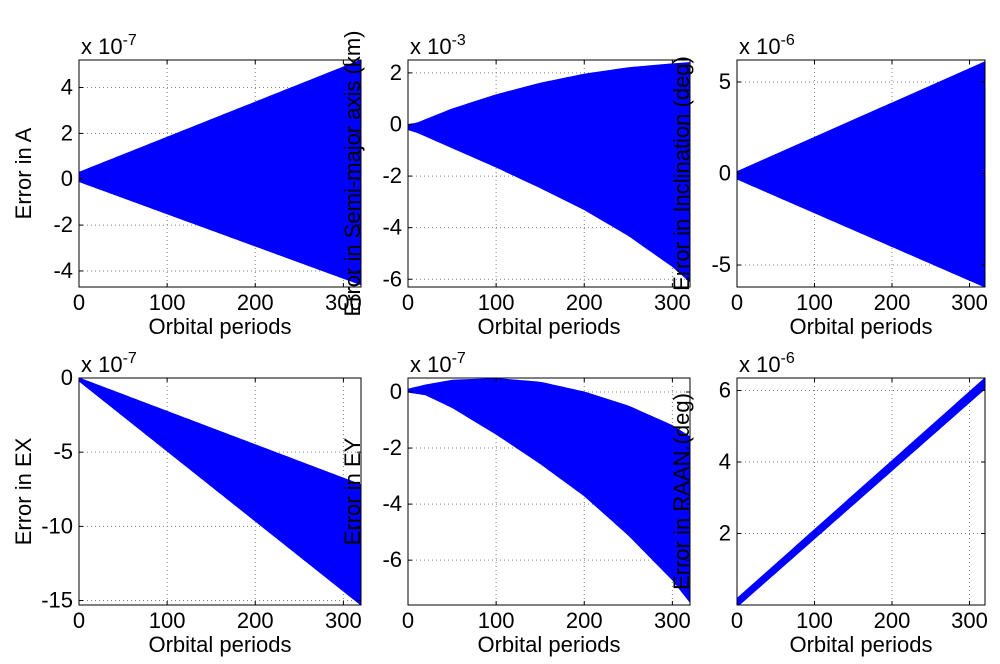  Describe the element at coordinates (681, 173) in the screenshot. I see `y-axis-label: Error in Inclination (deg)` at that location.